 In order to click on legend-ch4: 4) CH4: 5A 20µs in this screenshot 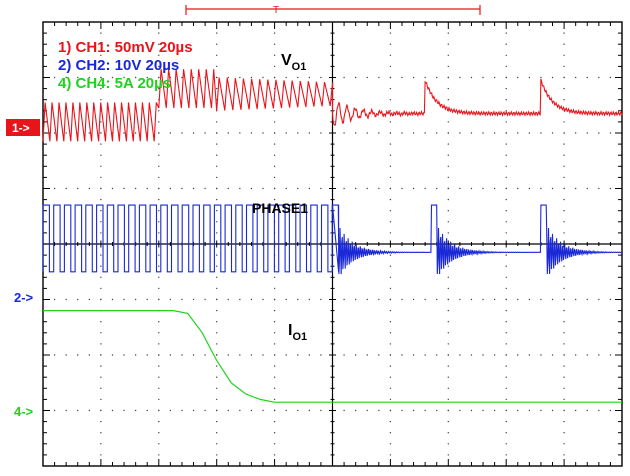, I will do `click(114, 83)`.